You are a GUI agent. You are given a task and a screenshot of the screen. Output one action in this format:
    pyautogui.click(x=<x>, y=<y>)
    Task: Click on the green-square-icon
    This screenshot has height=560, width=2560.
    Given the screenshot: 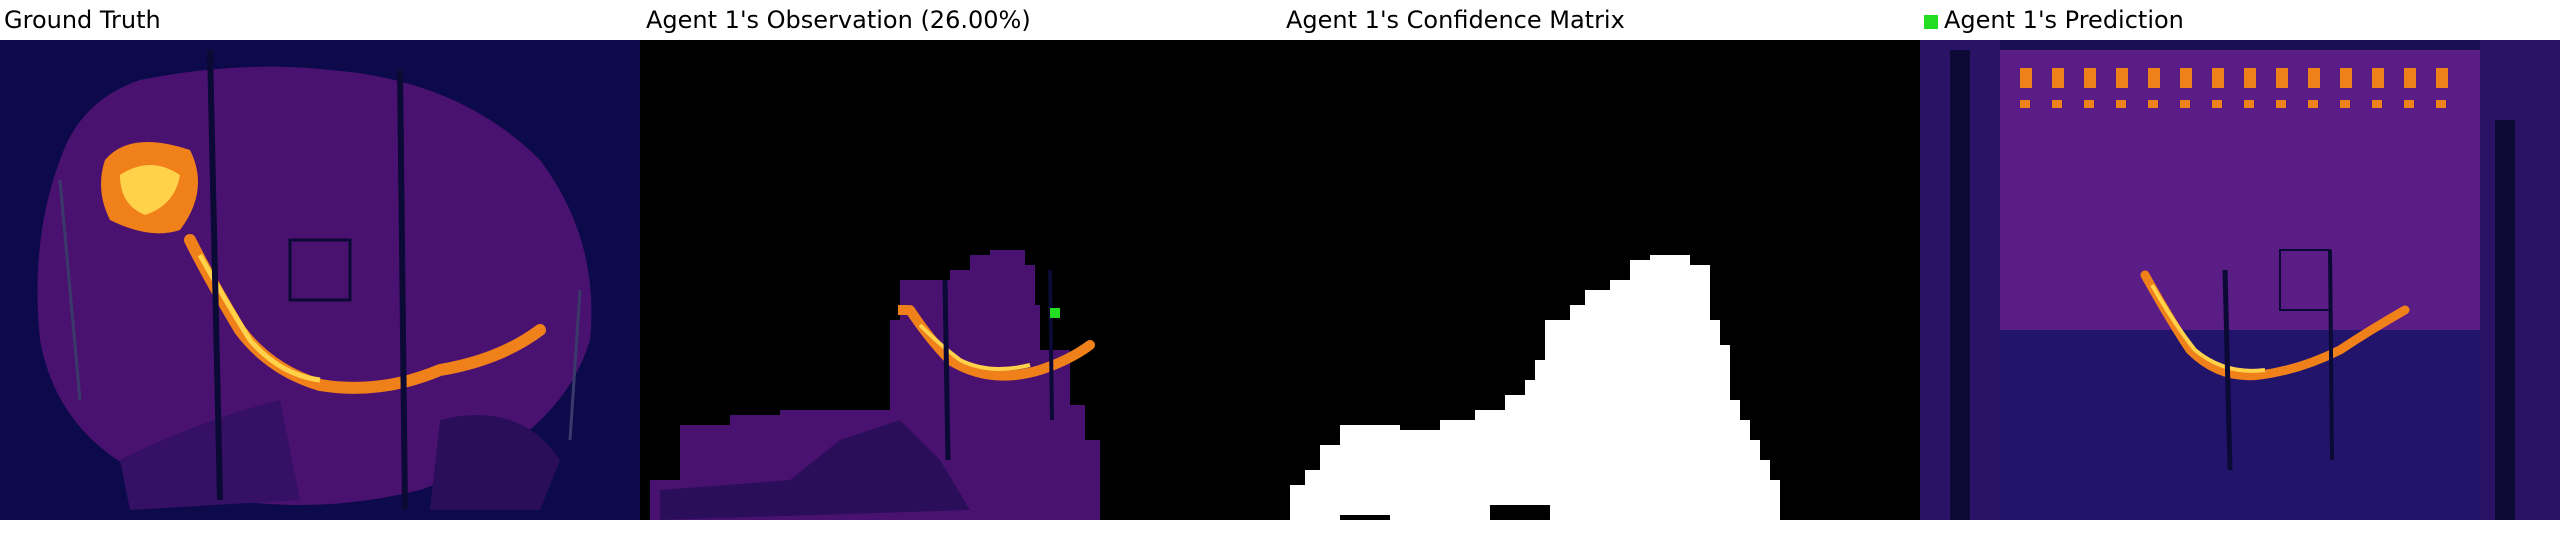 What is the action you would take?
    pyautogui.click(x=1931, y=22)
    